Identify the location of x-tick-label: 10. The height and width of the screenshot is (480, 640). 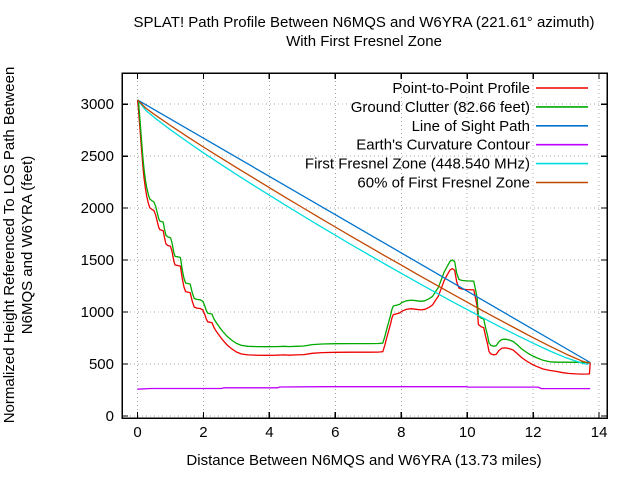
(467, 432).